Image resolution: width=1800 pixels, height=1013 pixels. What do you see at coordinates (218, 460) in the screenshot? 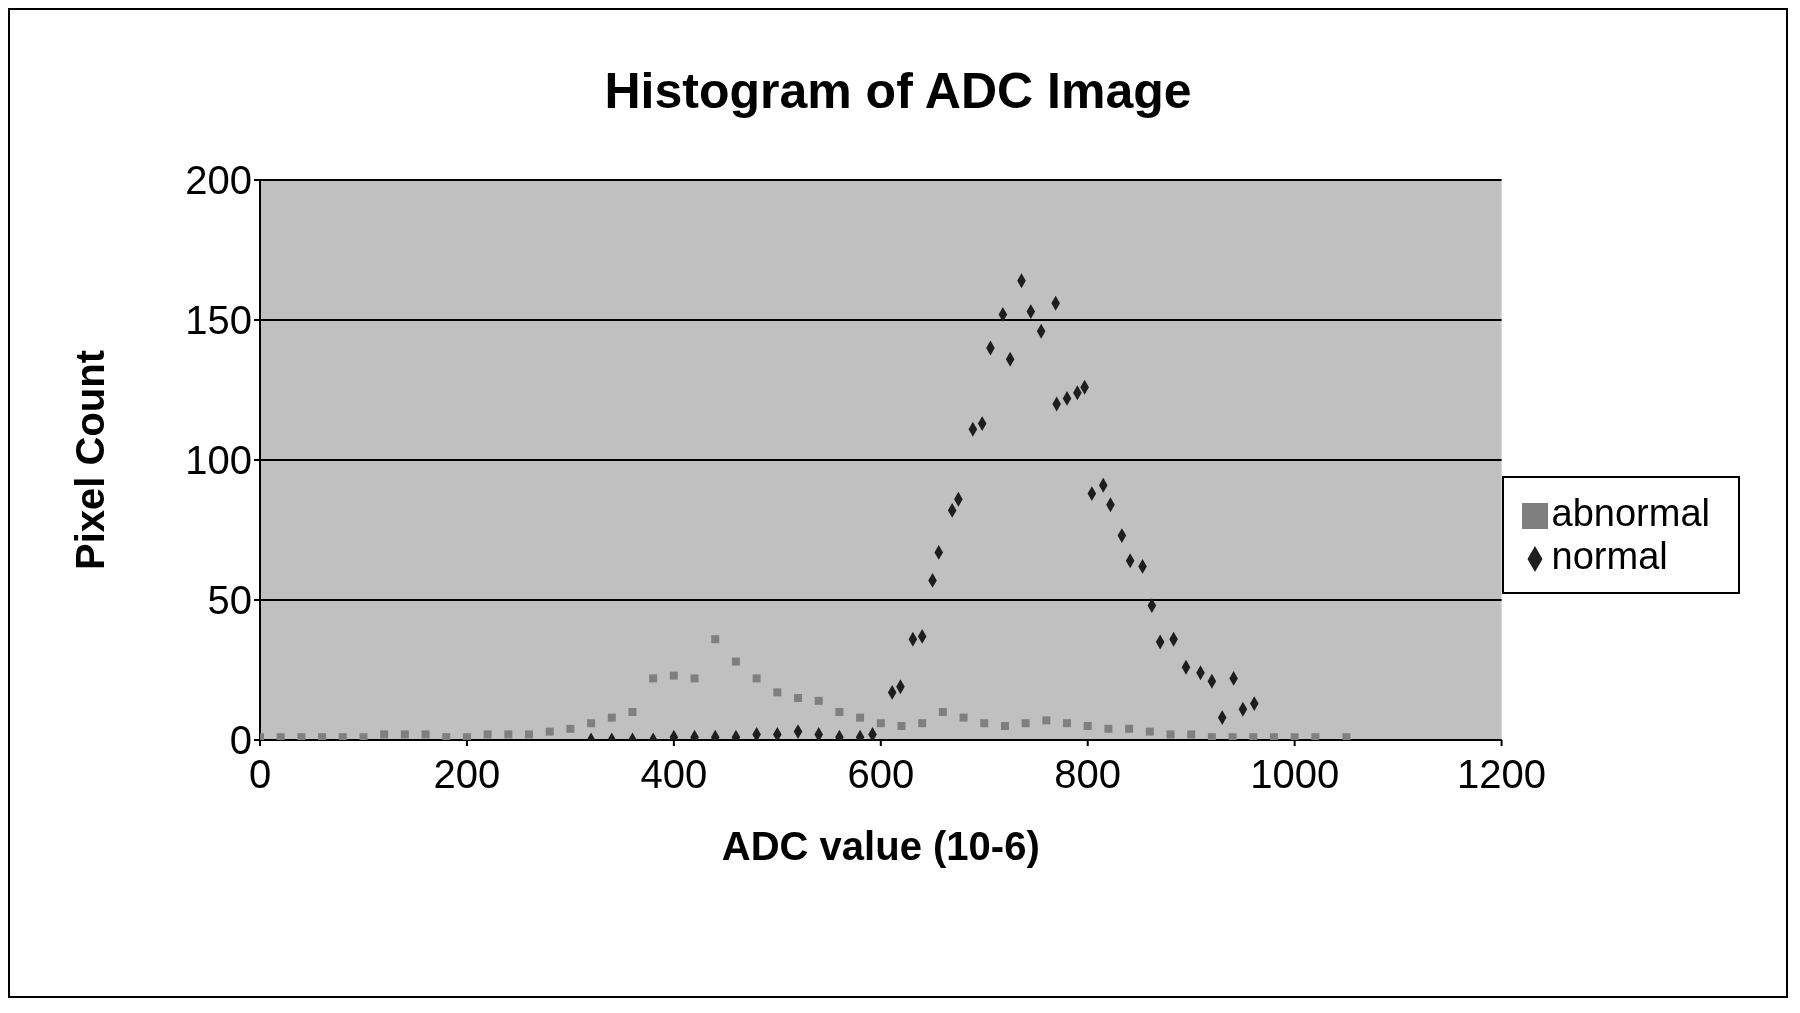
I see `y-tick-label: 100` at bounding box center [218, 460].